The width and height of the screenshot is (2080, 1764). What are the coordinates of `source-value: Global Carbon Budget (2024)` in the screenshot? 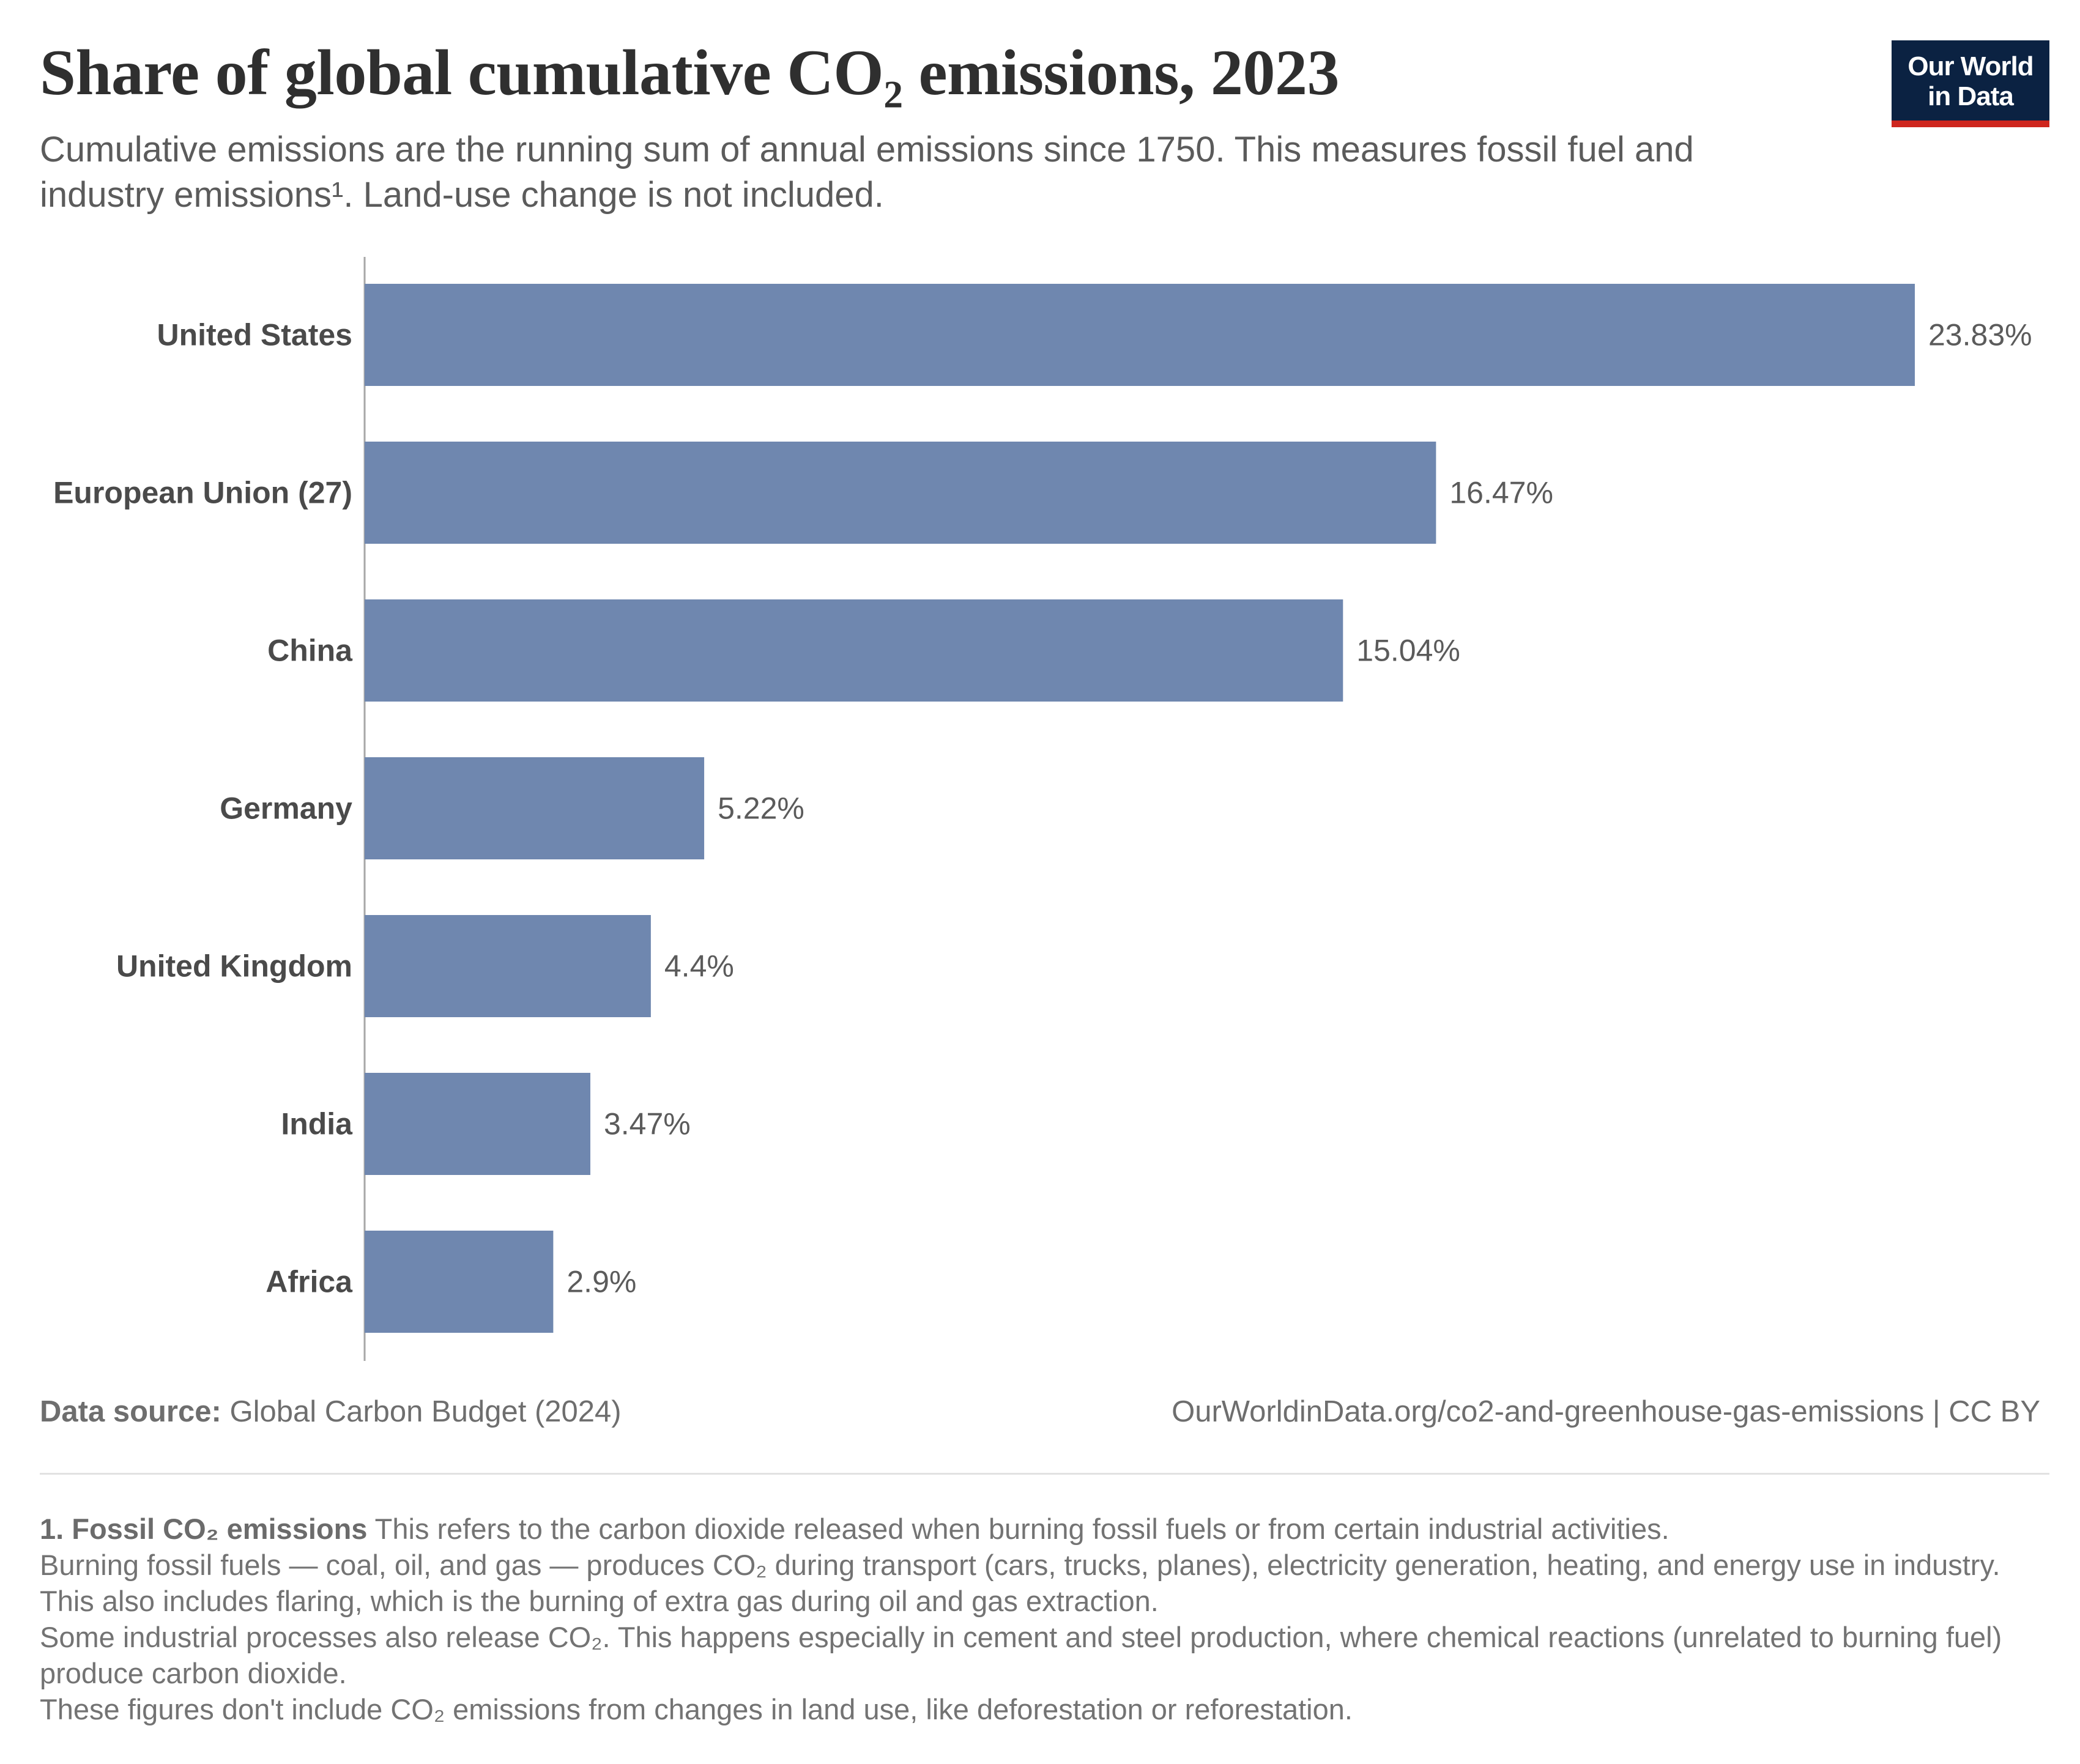 It's located at (426, 1411).